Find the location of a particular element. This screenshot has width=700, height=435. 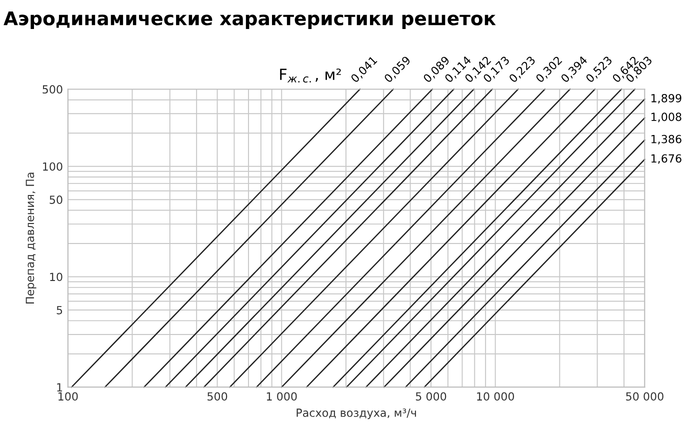

x-tick-label: 500 is located at coordinates (218, 396).